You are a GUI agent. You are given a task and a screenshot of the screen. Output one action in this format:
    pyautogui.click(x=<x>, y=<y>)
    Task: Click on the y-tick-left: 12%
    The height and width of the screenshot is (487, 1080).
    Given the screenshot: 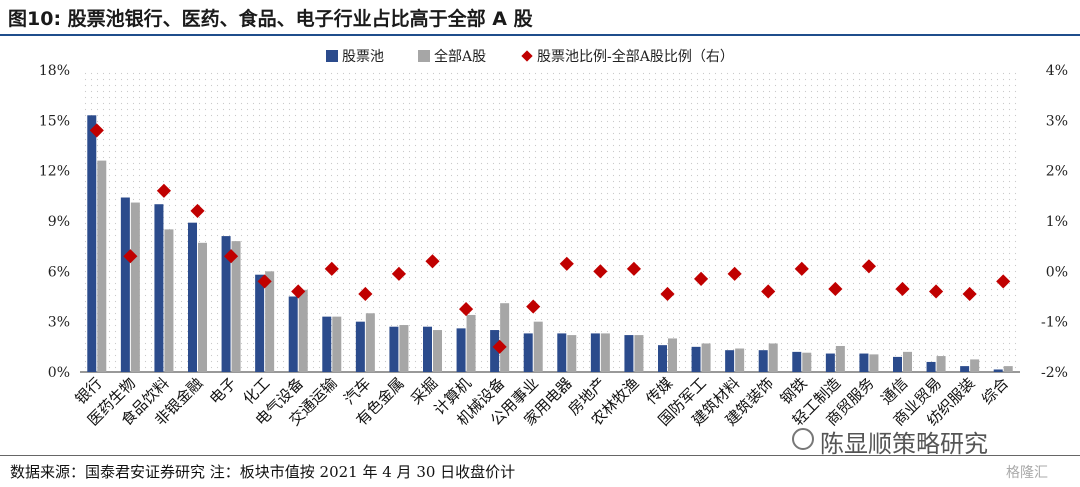 What is the action you would take?
    pyautogui.click(x=54, y=172)
    